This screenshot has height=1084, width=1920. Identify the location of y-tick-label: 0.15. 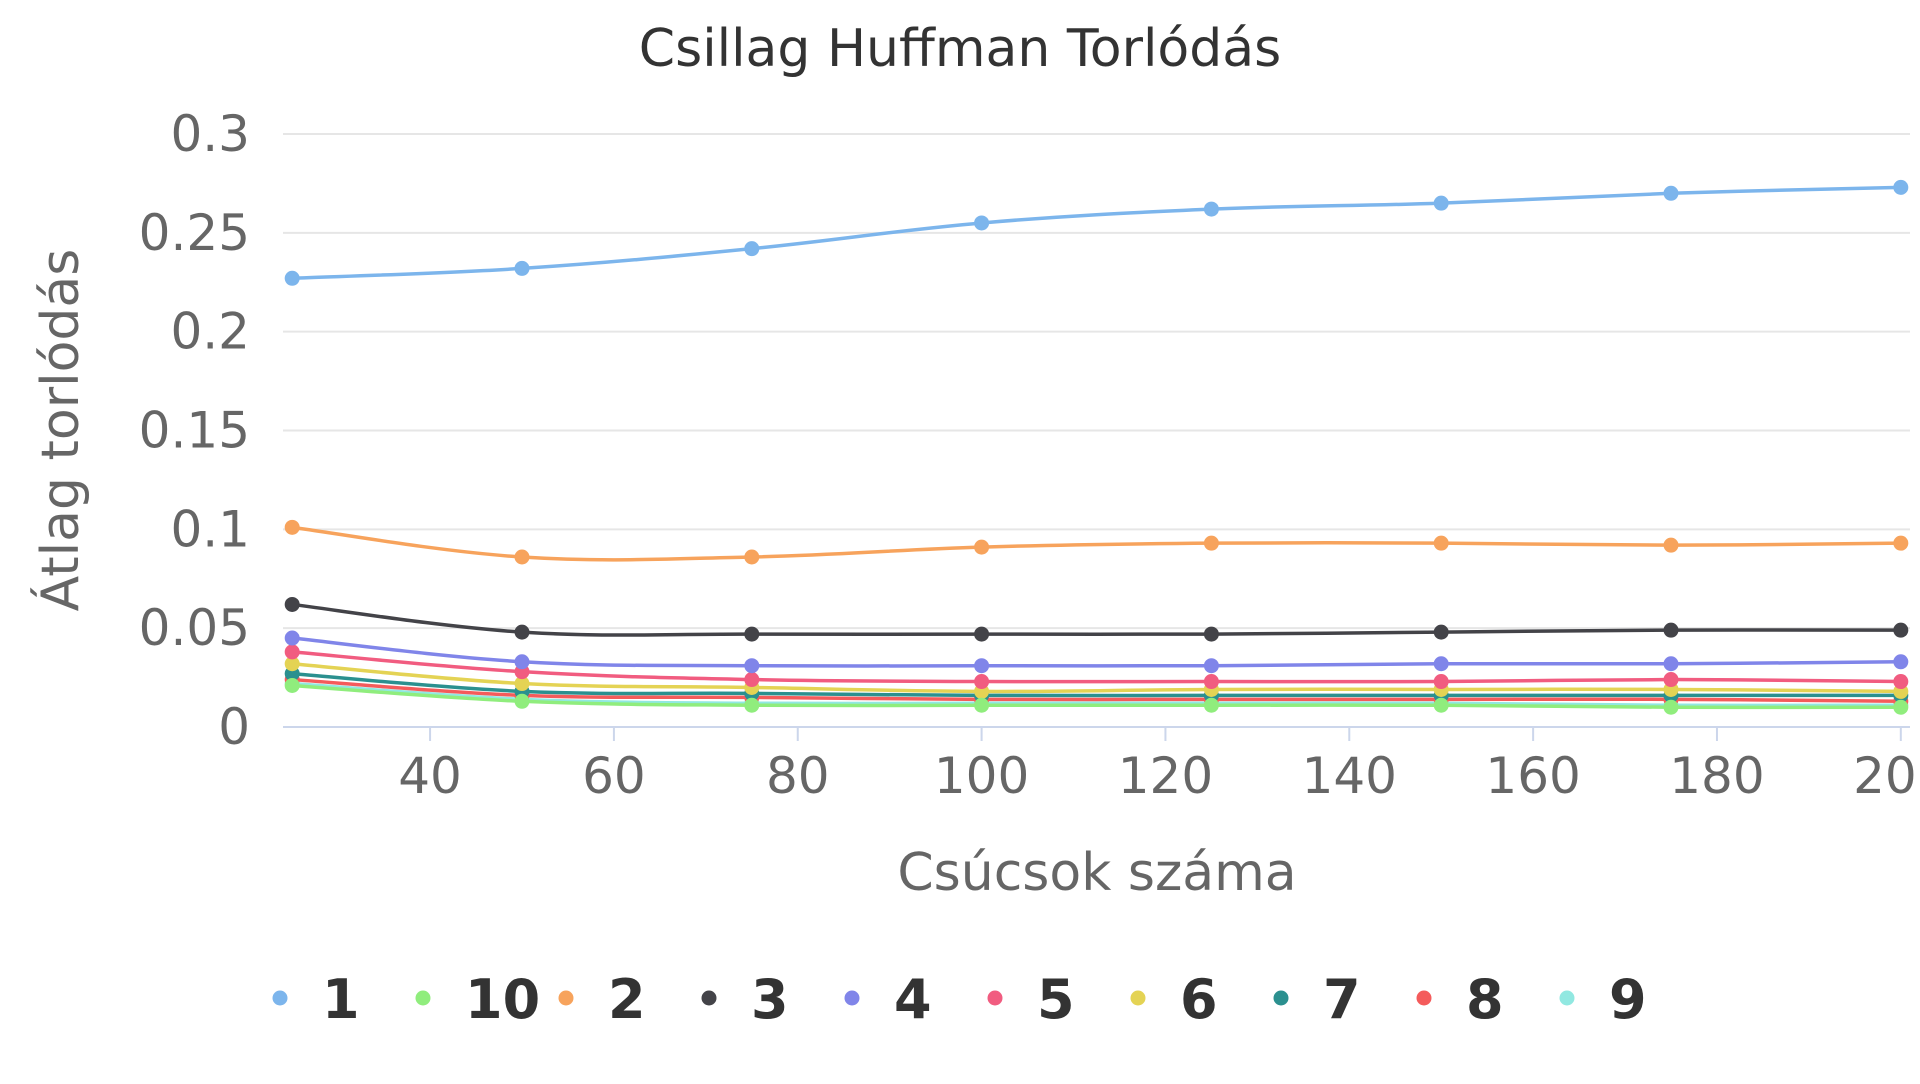
(194, 431).